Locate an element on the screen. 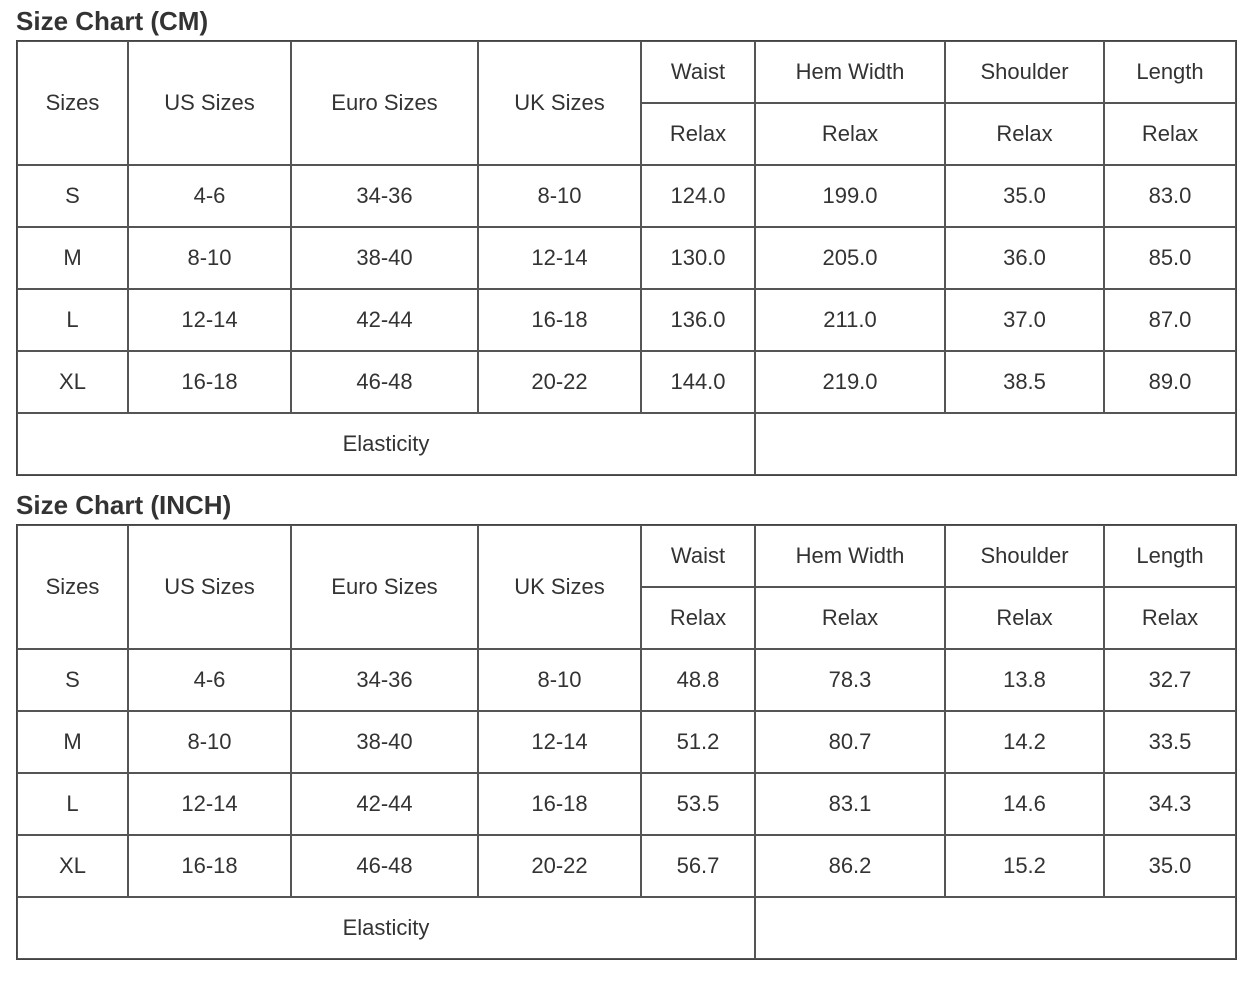  data-row: L 12-14 42-44 16-18 136.0 211.0 37.0 87.0 is located at coordinates (626, 320).